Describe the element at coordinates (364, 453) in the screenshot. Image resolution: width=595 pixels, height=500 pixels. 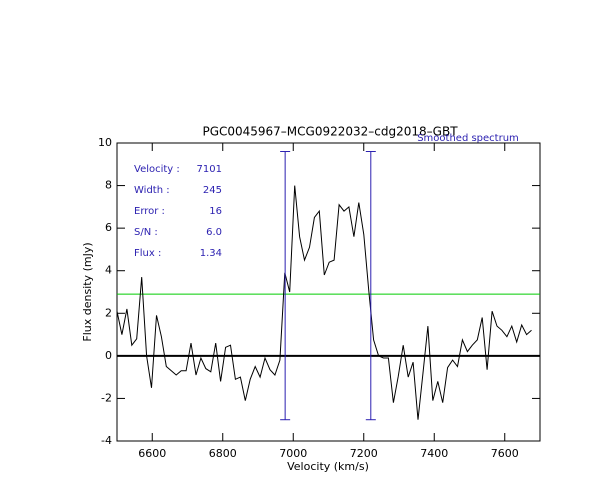
I see `x-tick-label: 7200` at that location.